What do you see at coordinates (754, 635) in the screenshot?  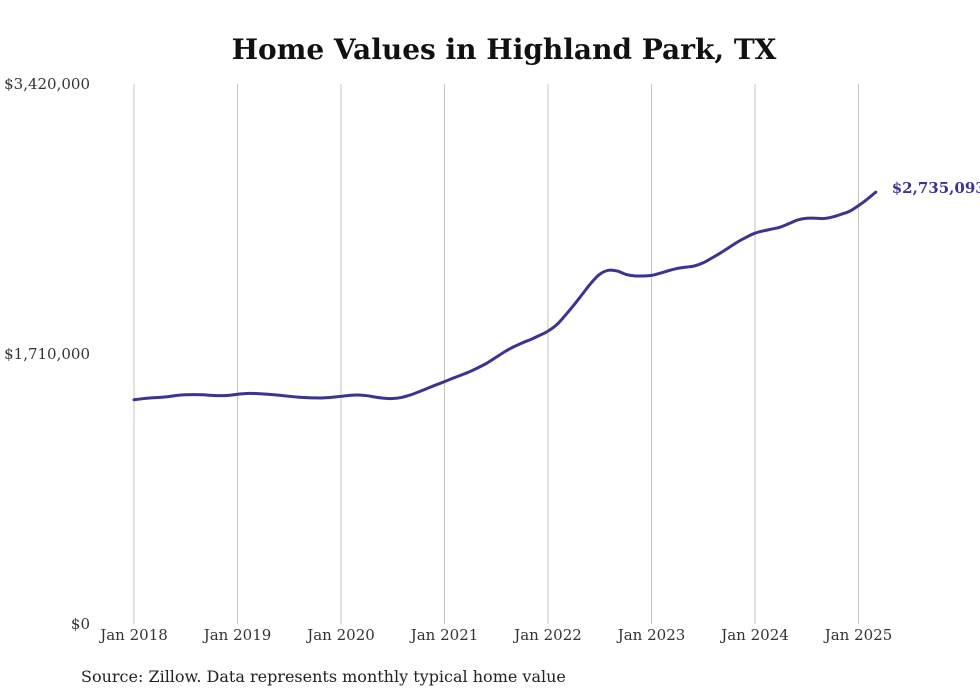 I see `x-tick-label: Jan 2024` at bounding box center [754, 635].